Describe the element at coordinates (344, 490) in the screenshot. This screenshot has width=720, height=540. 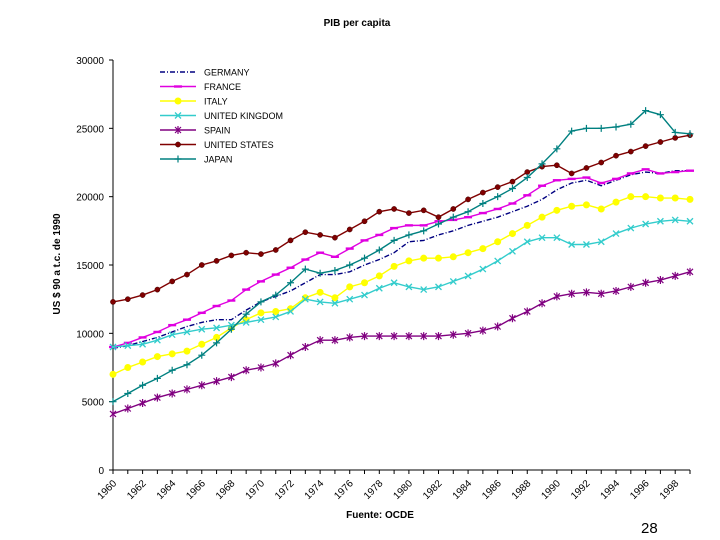
I see `x-tick-label: 1976` at that location.